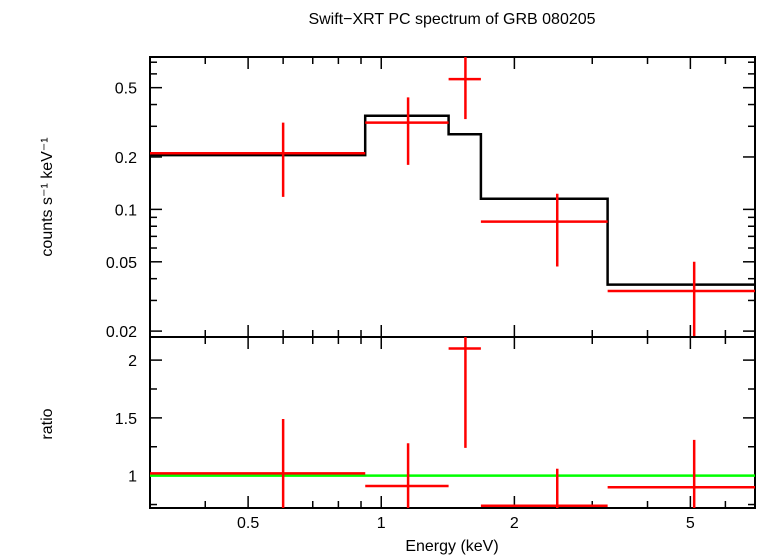 The height and width of the screenshot is (556, 758). What do you see at coordinates (47, 423) in the screenshot?
I see `y-axis-label-ratio: ratio` at bounding box center [47, 423].